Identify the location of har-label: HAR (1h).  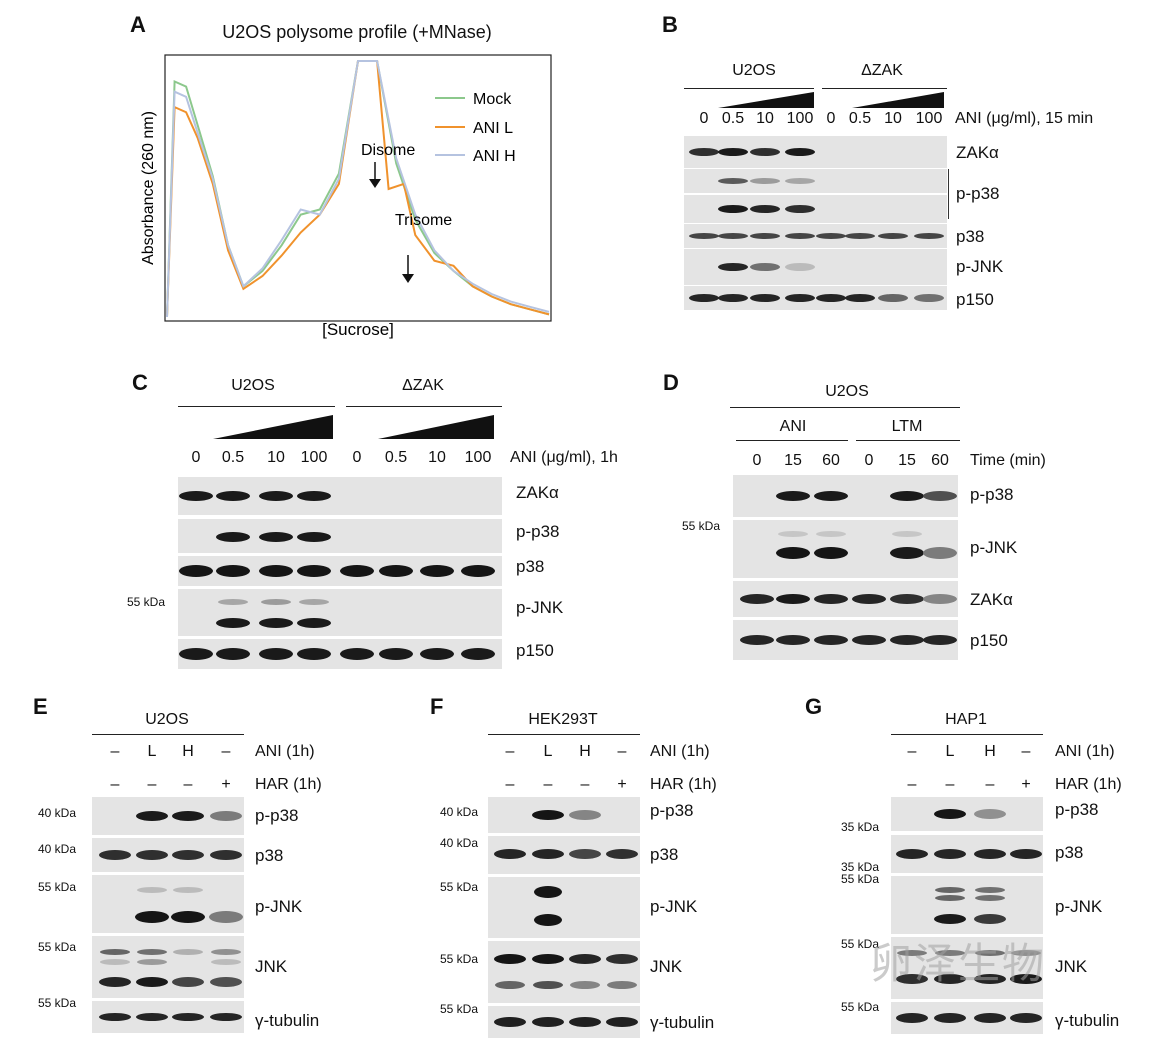
(683, 784).